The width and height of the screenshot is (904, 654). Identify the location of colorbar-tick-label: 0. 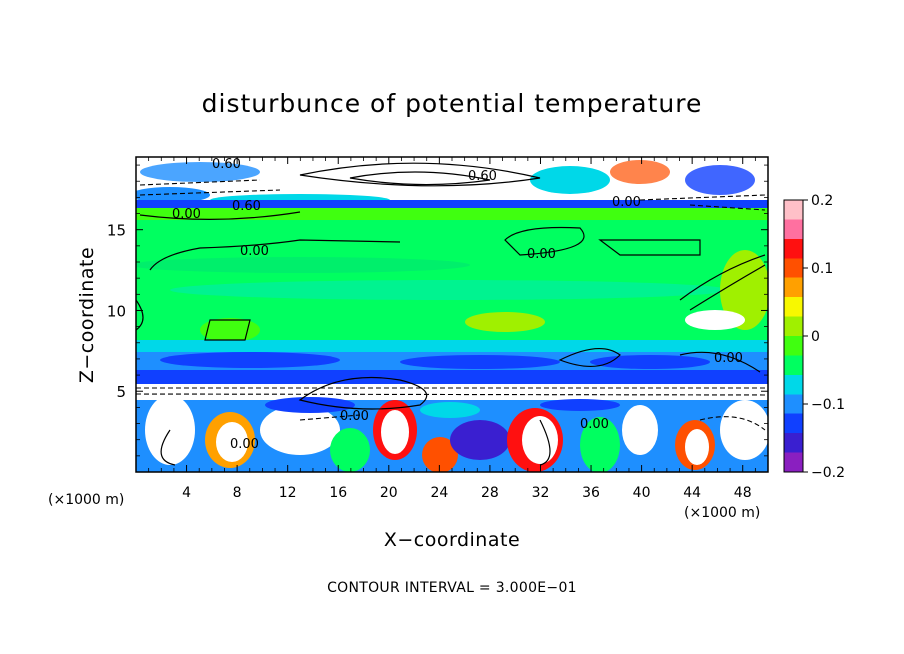
(815, 337).